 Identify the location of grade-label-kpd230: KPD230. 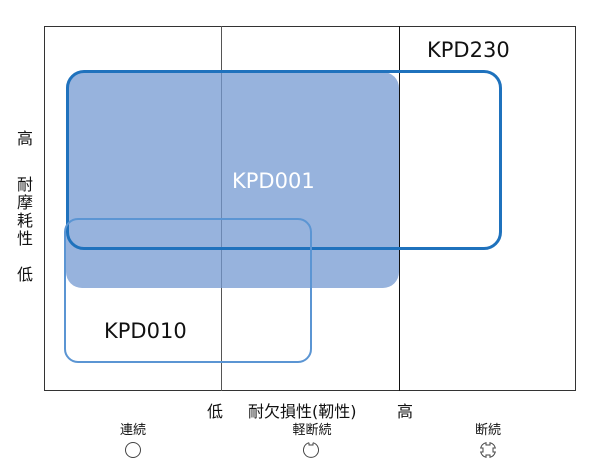
(468, 50).